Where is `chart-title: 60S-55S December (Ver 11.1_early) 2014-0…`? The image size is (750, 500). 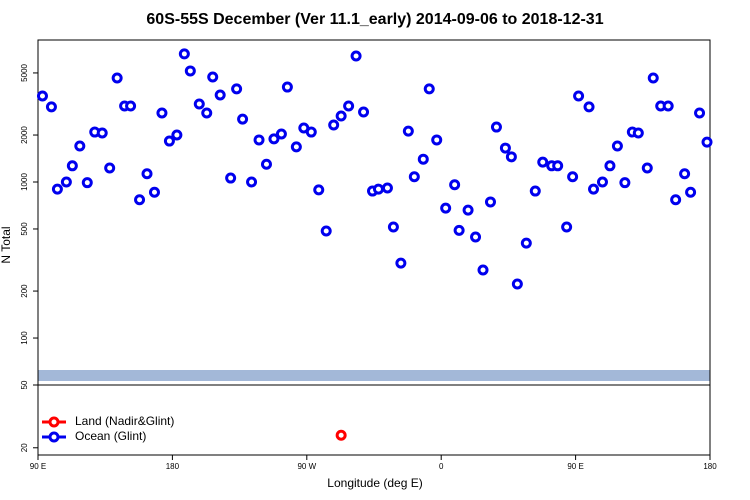
chart-title: 60S-55S December (Ver 11.1_early) 2014-0… is located at coordinates (374, 19).